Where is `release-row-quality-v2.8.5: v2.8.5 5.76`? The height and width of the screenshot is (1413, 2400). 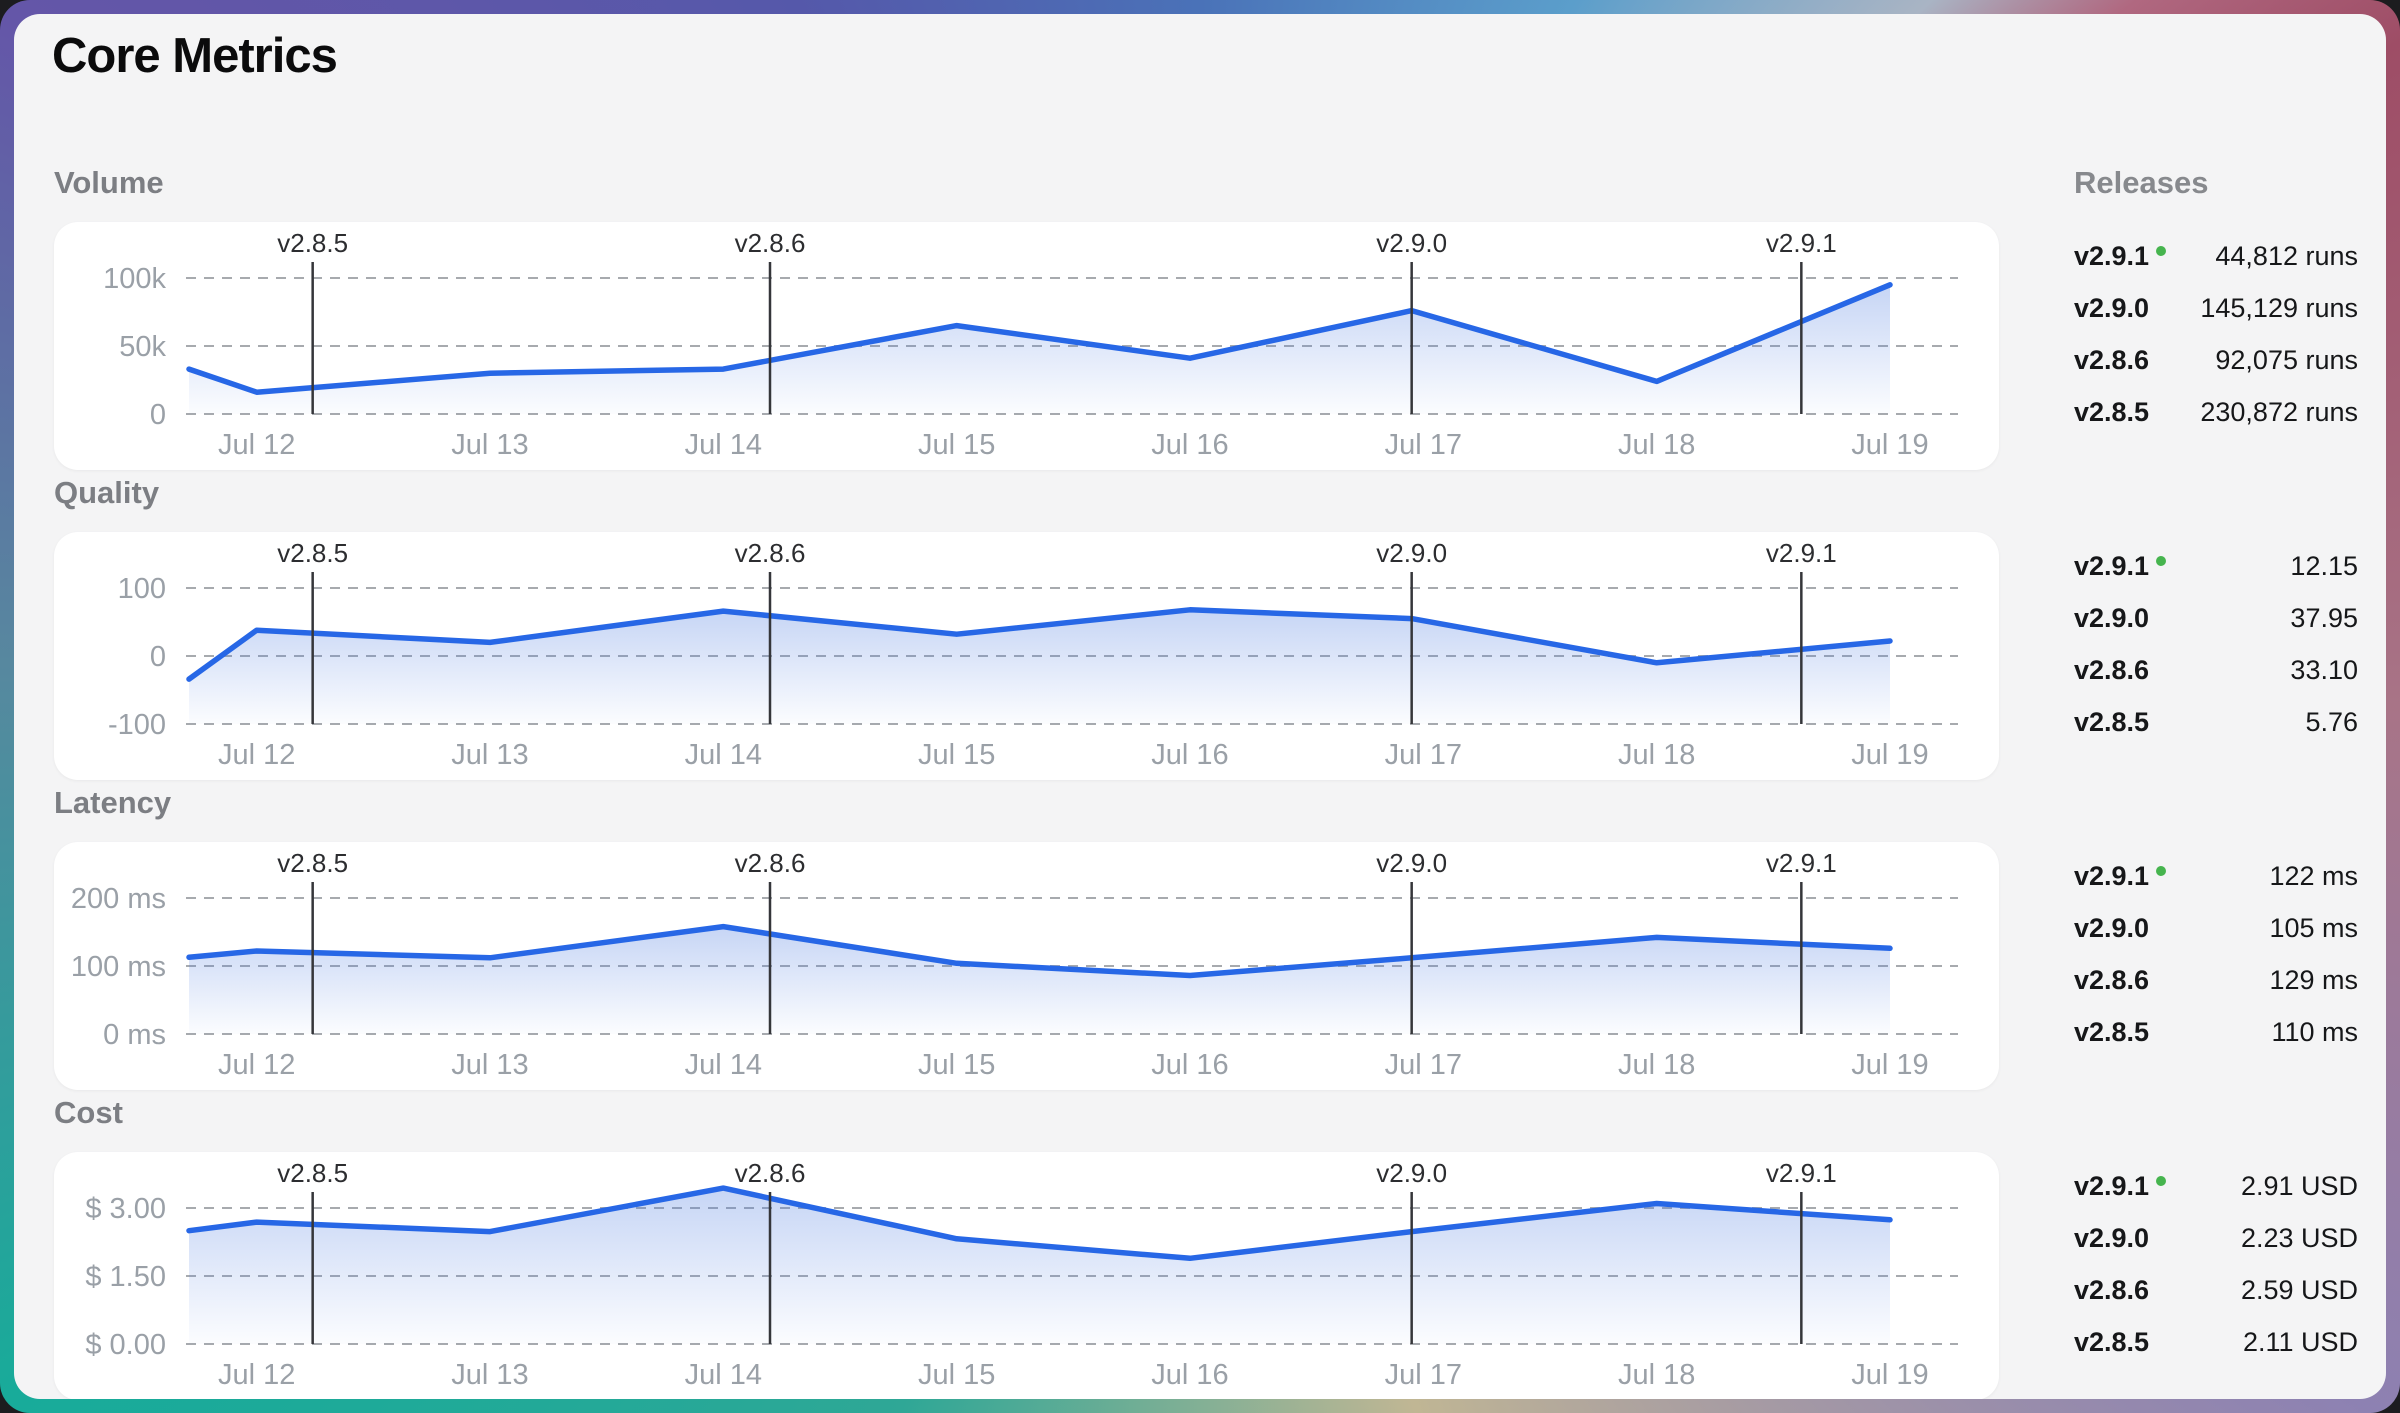
release-row-quality-v2.8.5: v2.8.5 5.76 is located at coordinates (2216, 722).